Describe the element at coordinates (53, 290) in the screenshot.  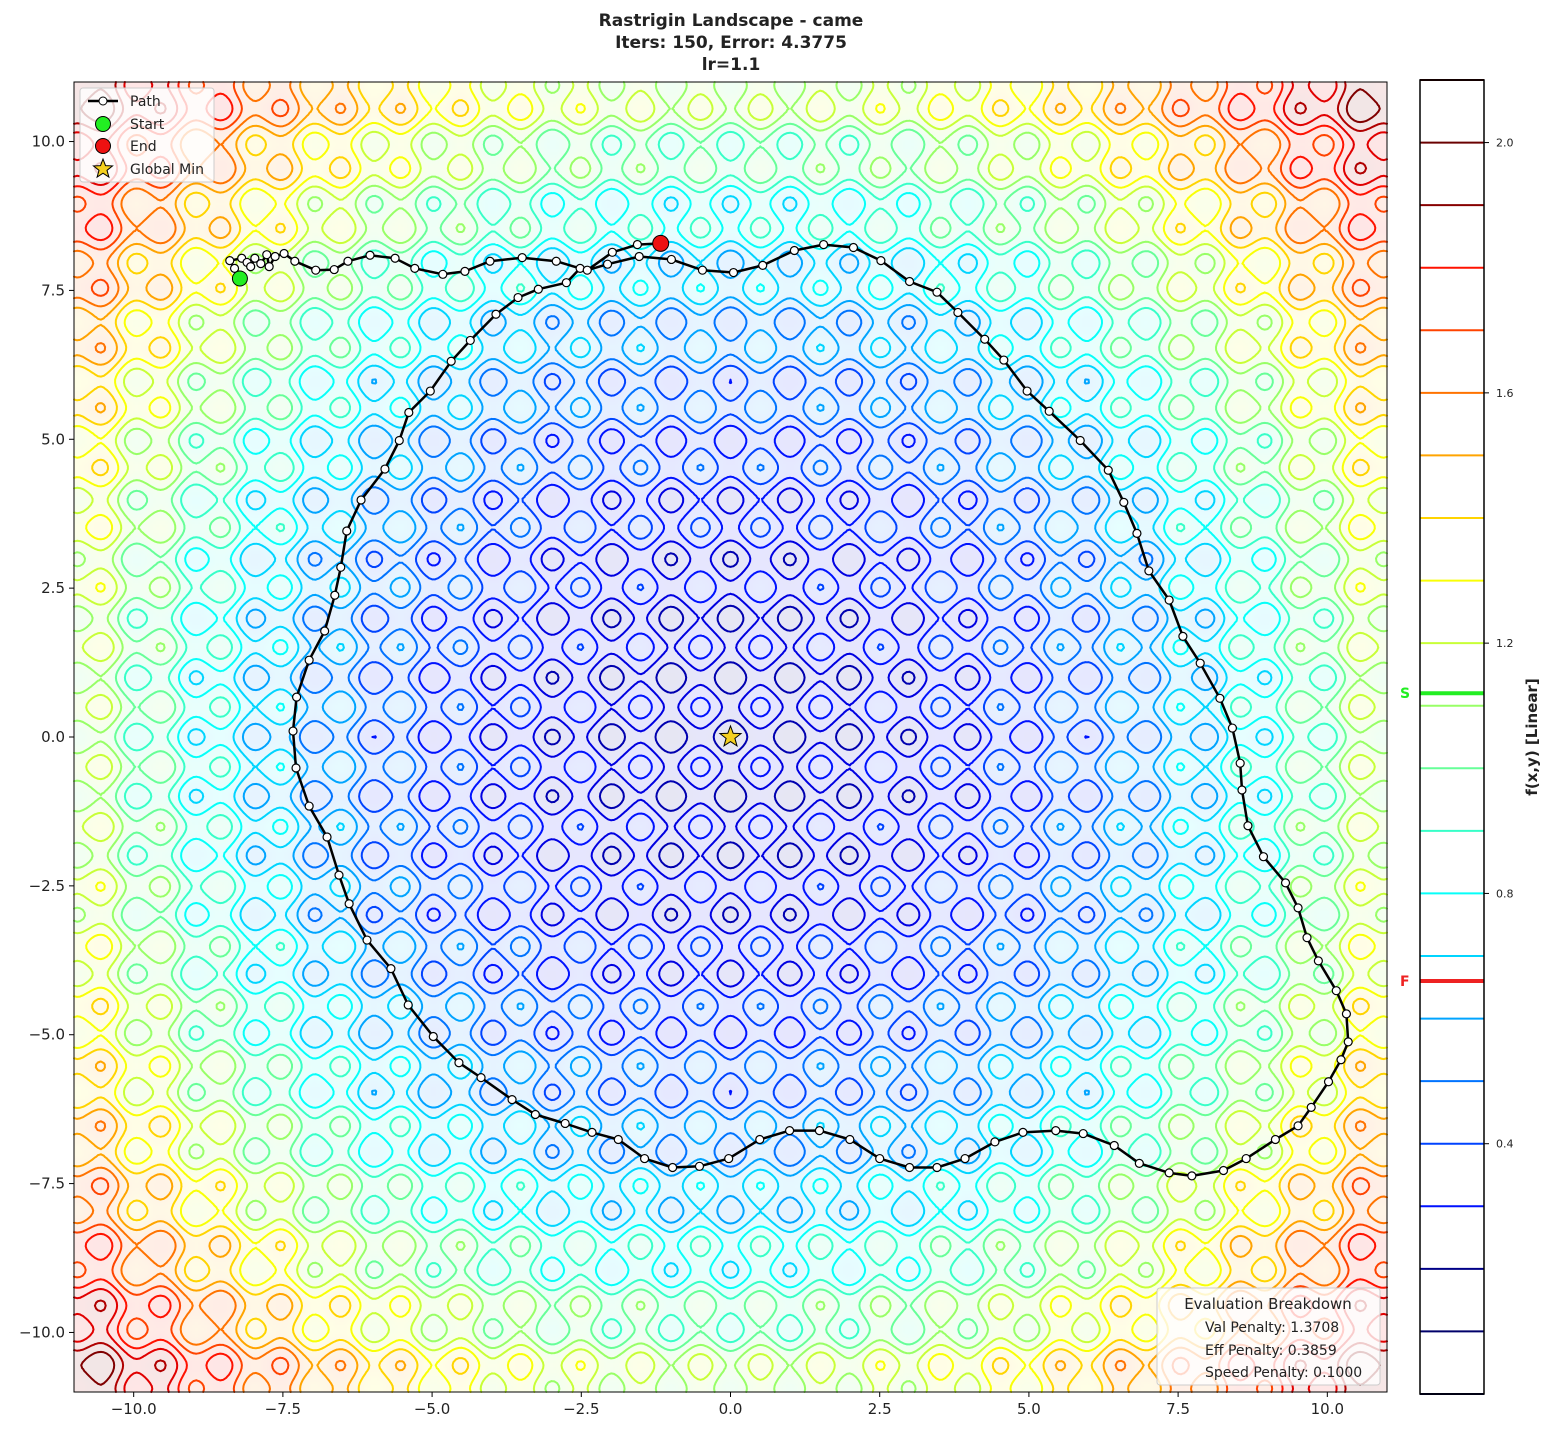
I see `y-tick-label: 7.5` at that location.